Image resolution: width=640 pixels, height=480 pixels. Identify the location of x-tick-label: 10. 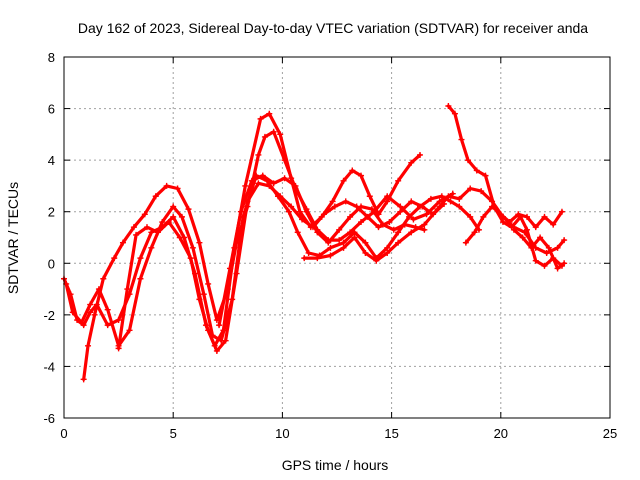
(282, 433).